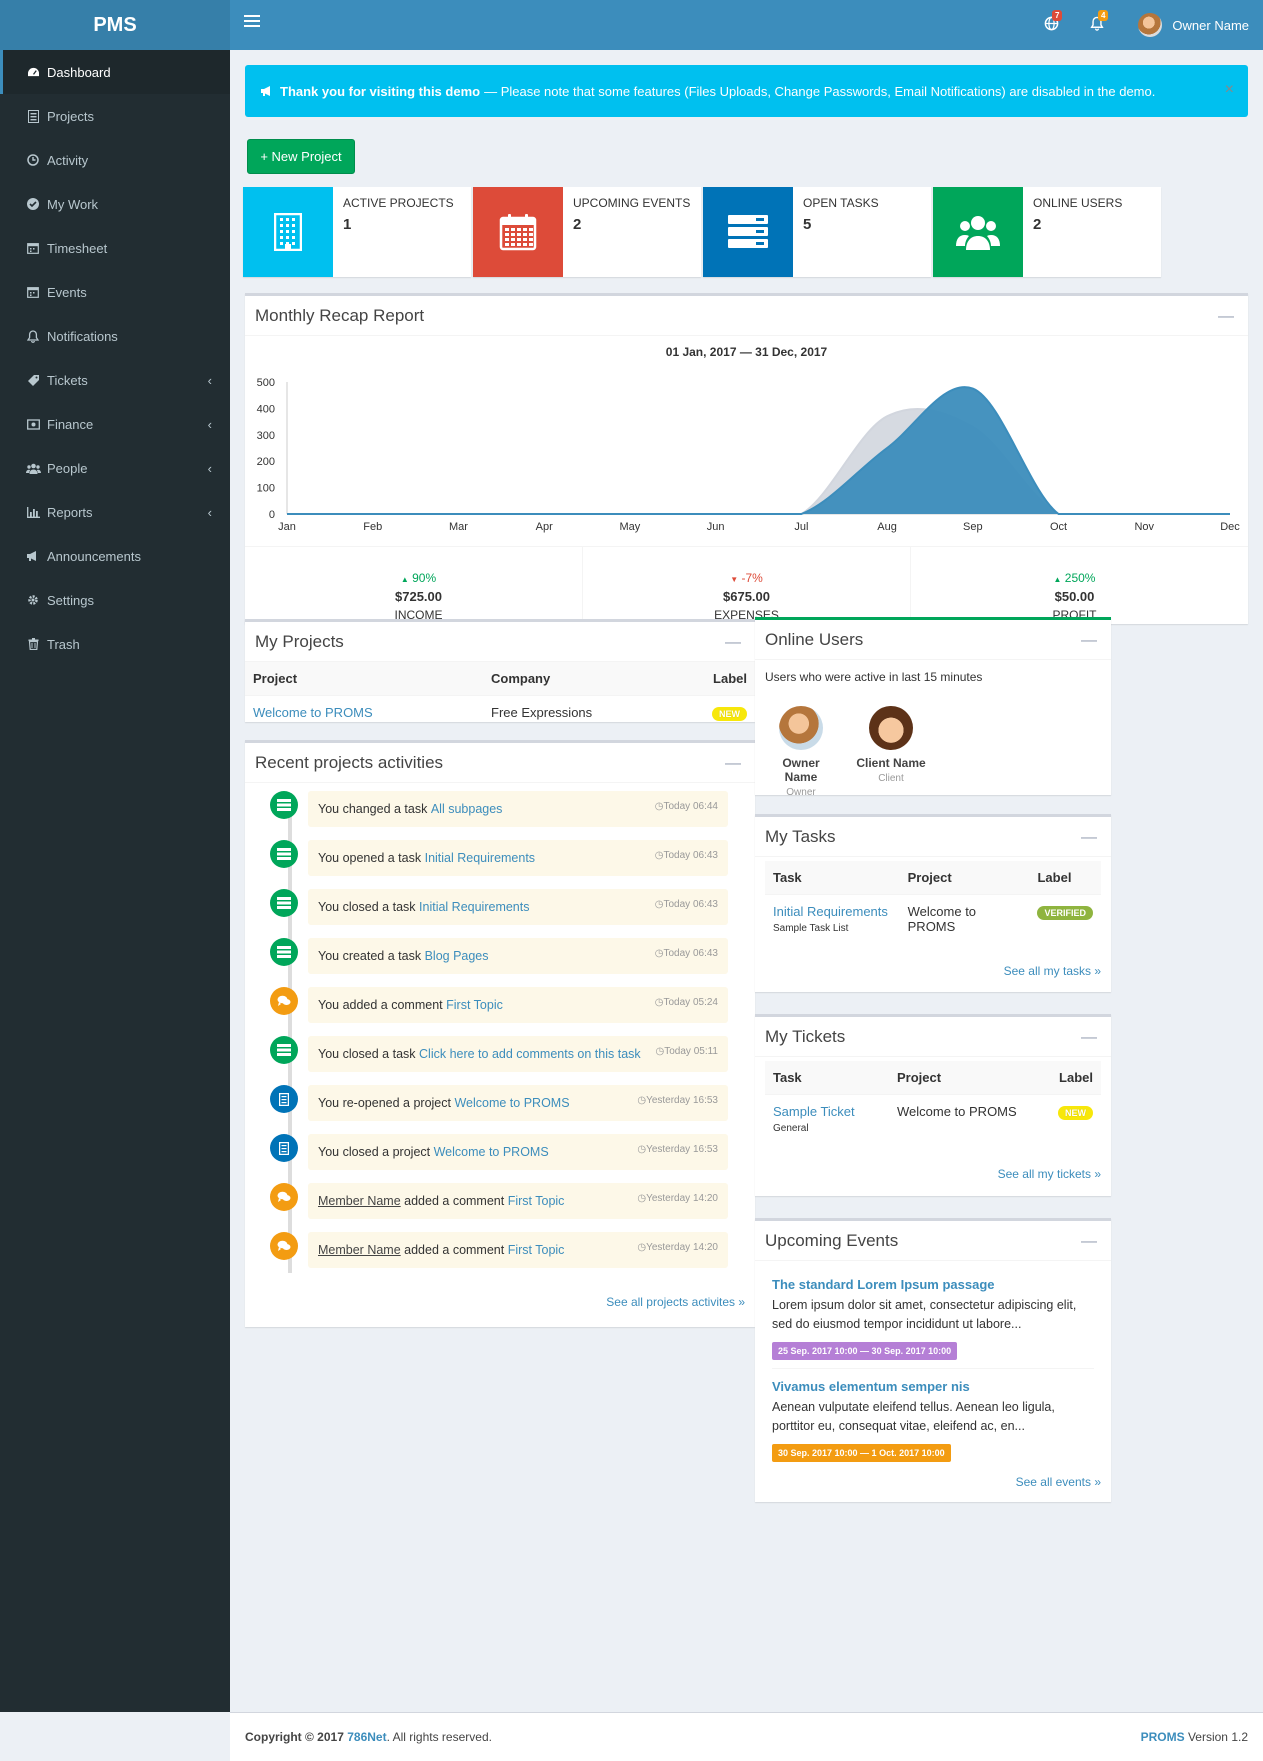 The width and height of the screenshot is (1263, 1761). What do you see at coordinates (115, 248) in the screenshot?
I see `sidebar-item-timesheet: Timesheet` at bounding box center [115, 248].